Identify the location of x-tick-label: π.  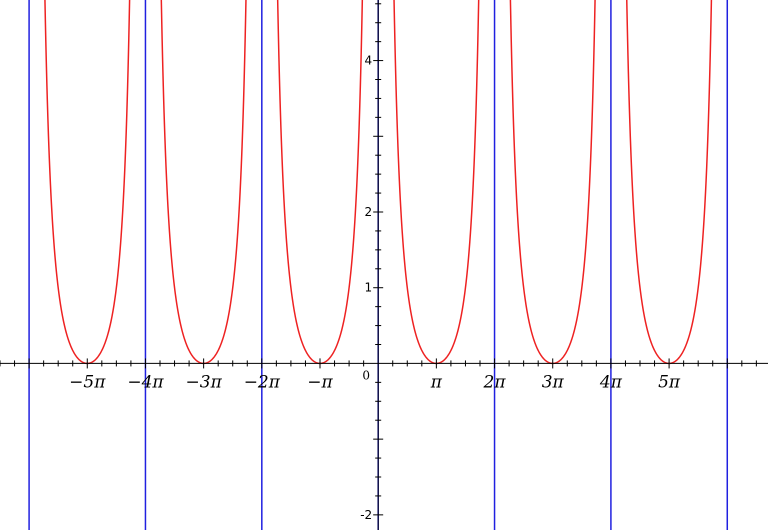
(436, 382).